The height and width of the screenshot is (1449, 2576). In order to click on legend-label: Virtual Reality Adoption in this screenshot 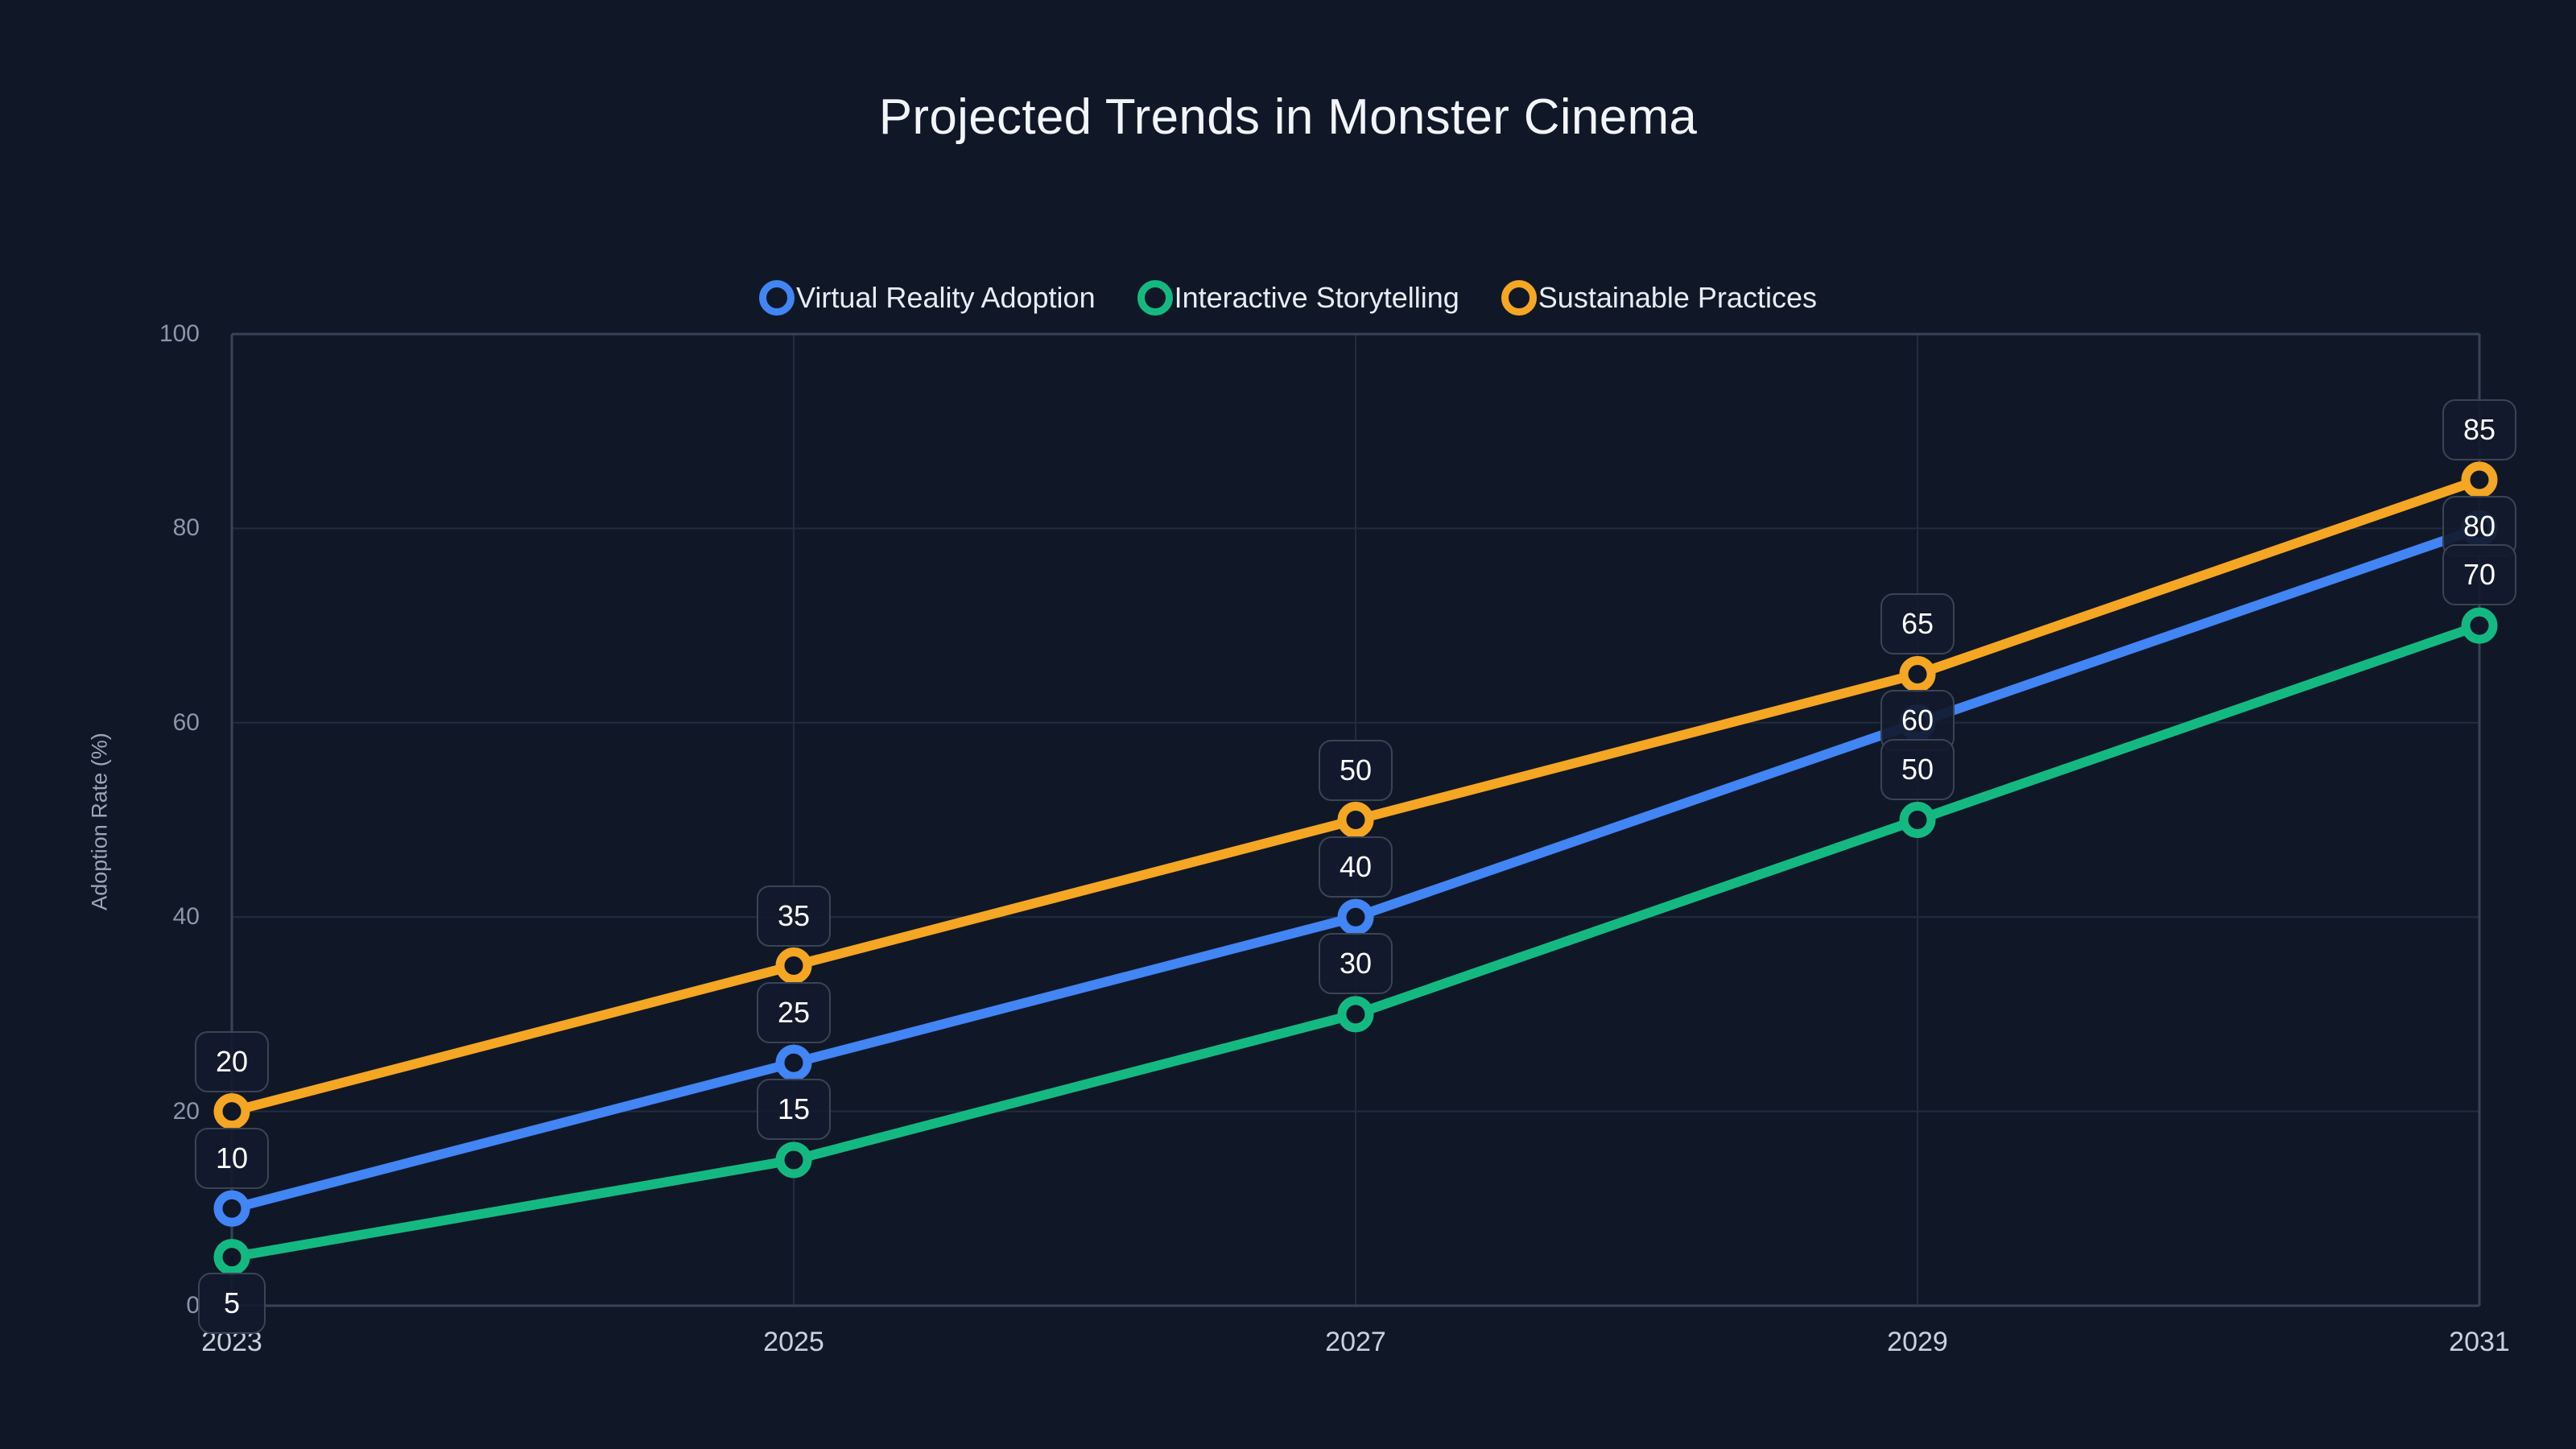, I will do `click(946, 297)`.